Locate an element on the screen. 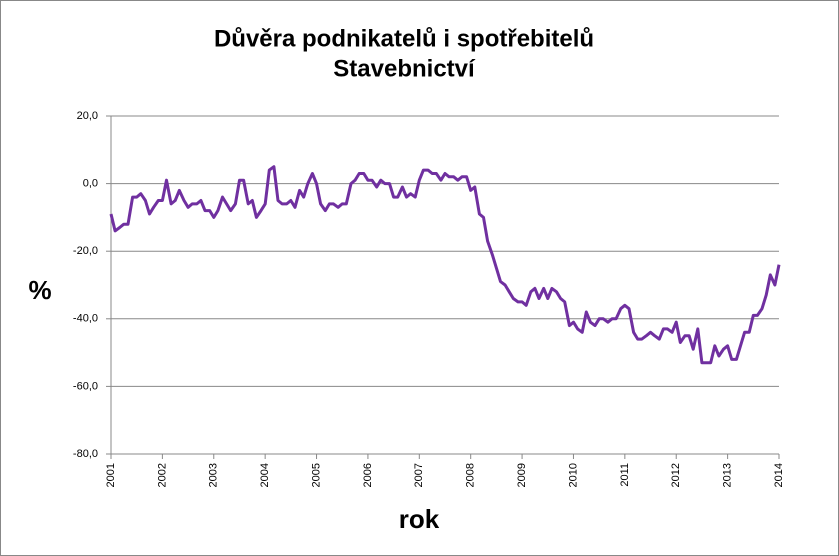  x-axis-label: rok is located at coordinates (419, 519).